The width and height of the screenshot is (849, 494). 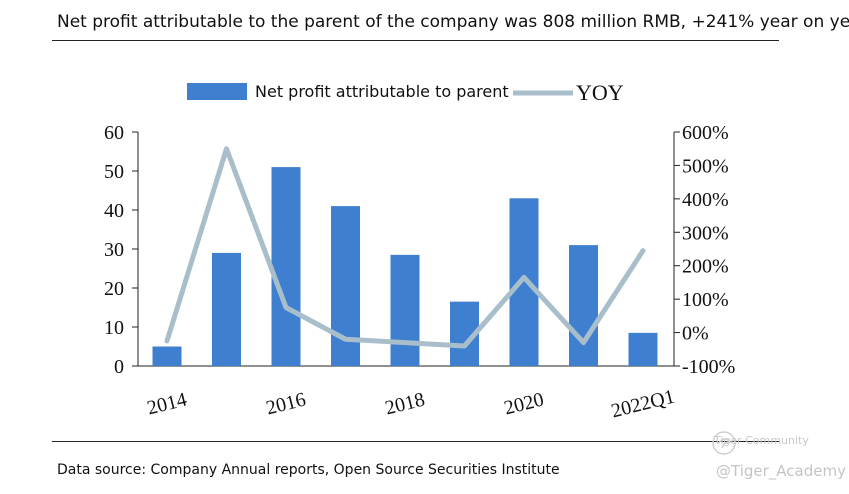 I want to click on left-tick-label: 20, so click(x=114, y=289).